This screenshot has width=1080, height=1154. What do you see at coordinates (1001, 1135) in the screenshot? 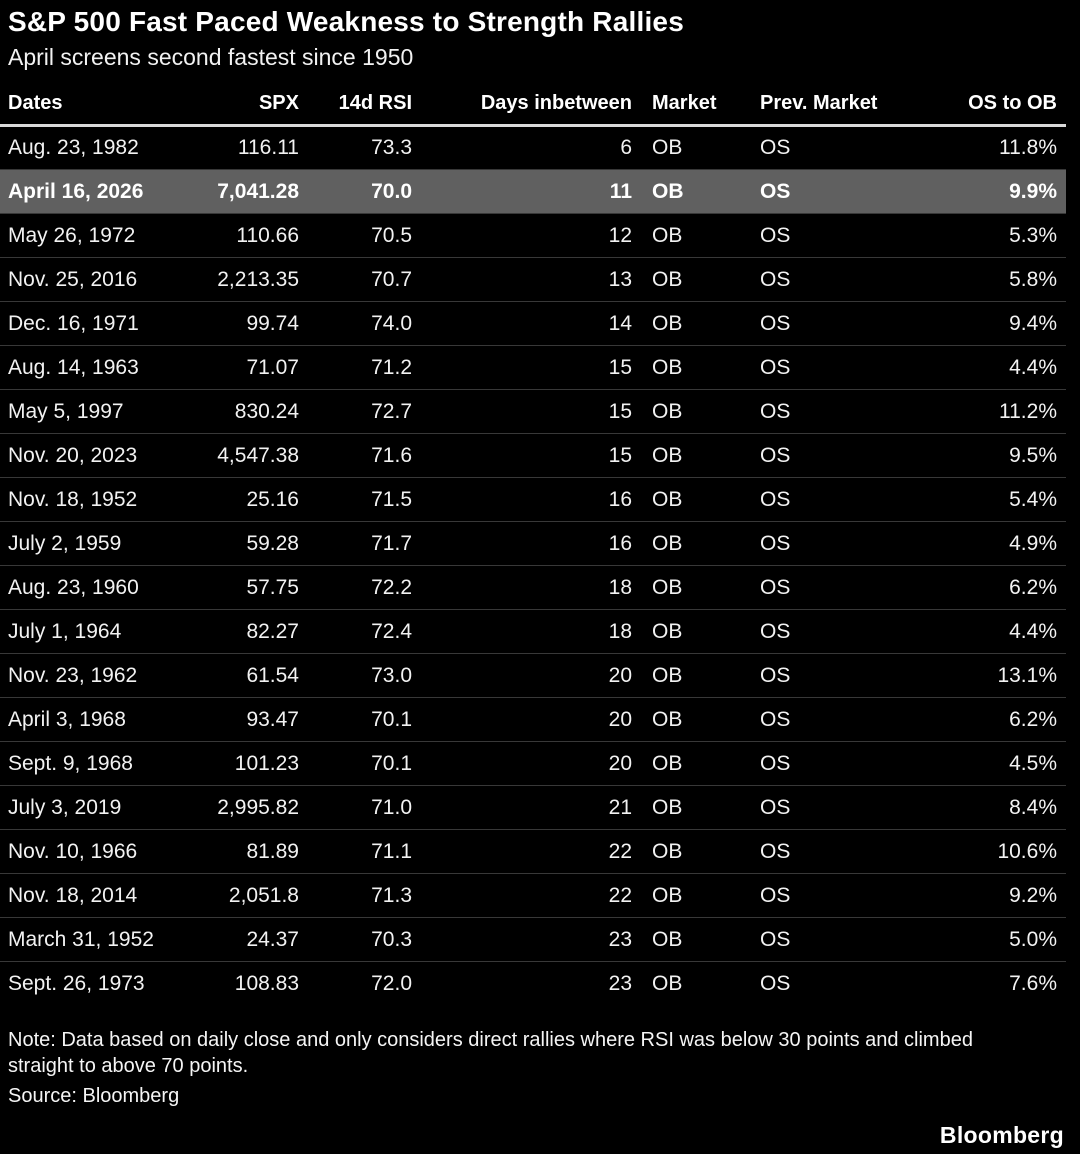
I see `bloomberg-logo: Bloomberg` at bounding box center [1001, 1135].